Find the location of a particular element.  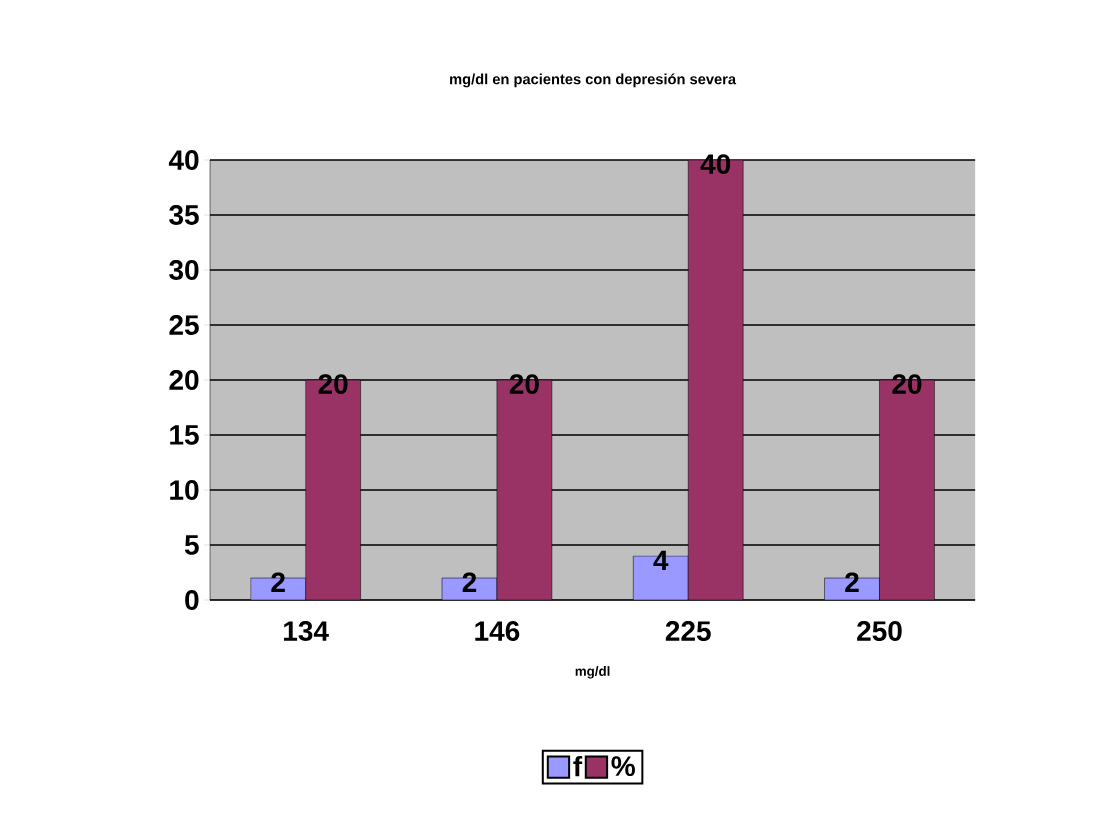

legend-label: f is located at coordinates (578, 766).